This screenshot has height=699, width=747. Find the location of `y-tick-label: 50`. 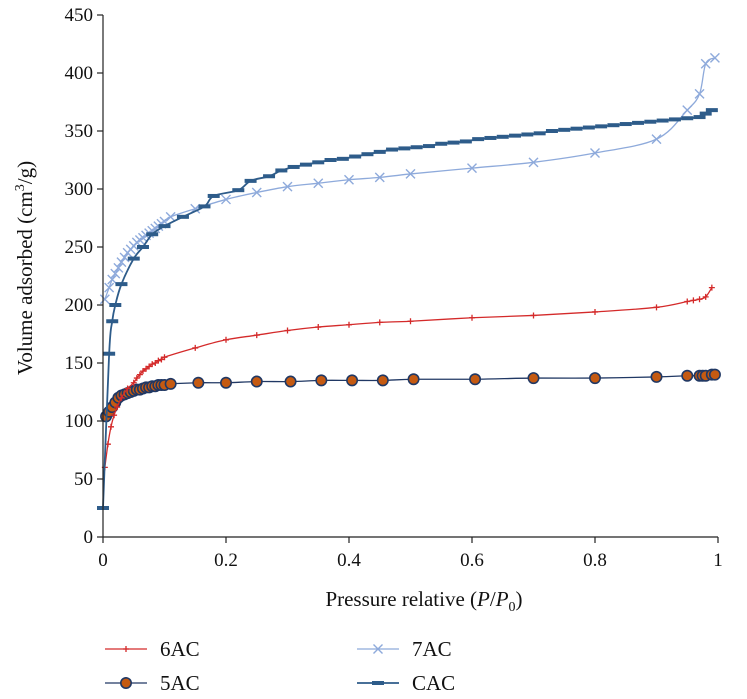

y-tick-label: 50 is located at coordinates (83, 479).